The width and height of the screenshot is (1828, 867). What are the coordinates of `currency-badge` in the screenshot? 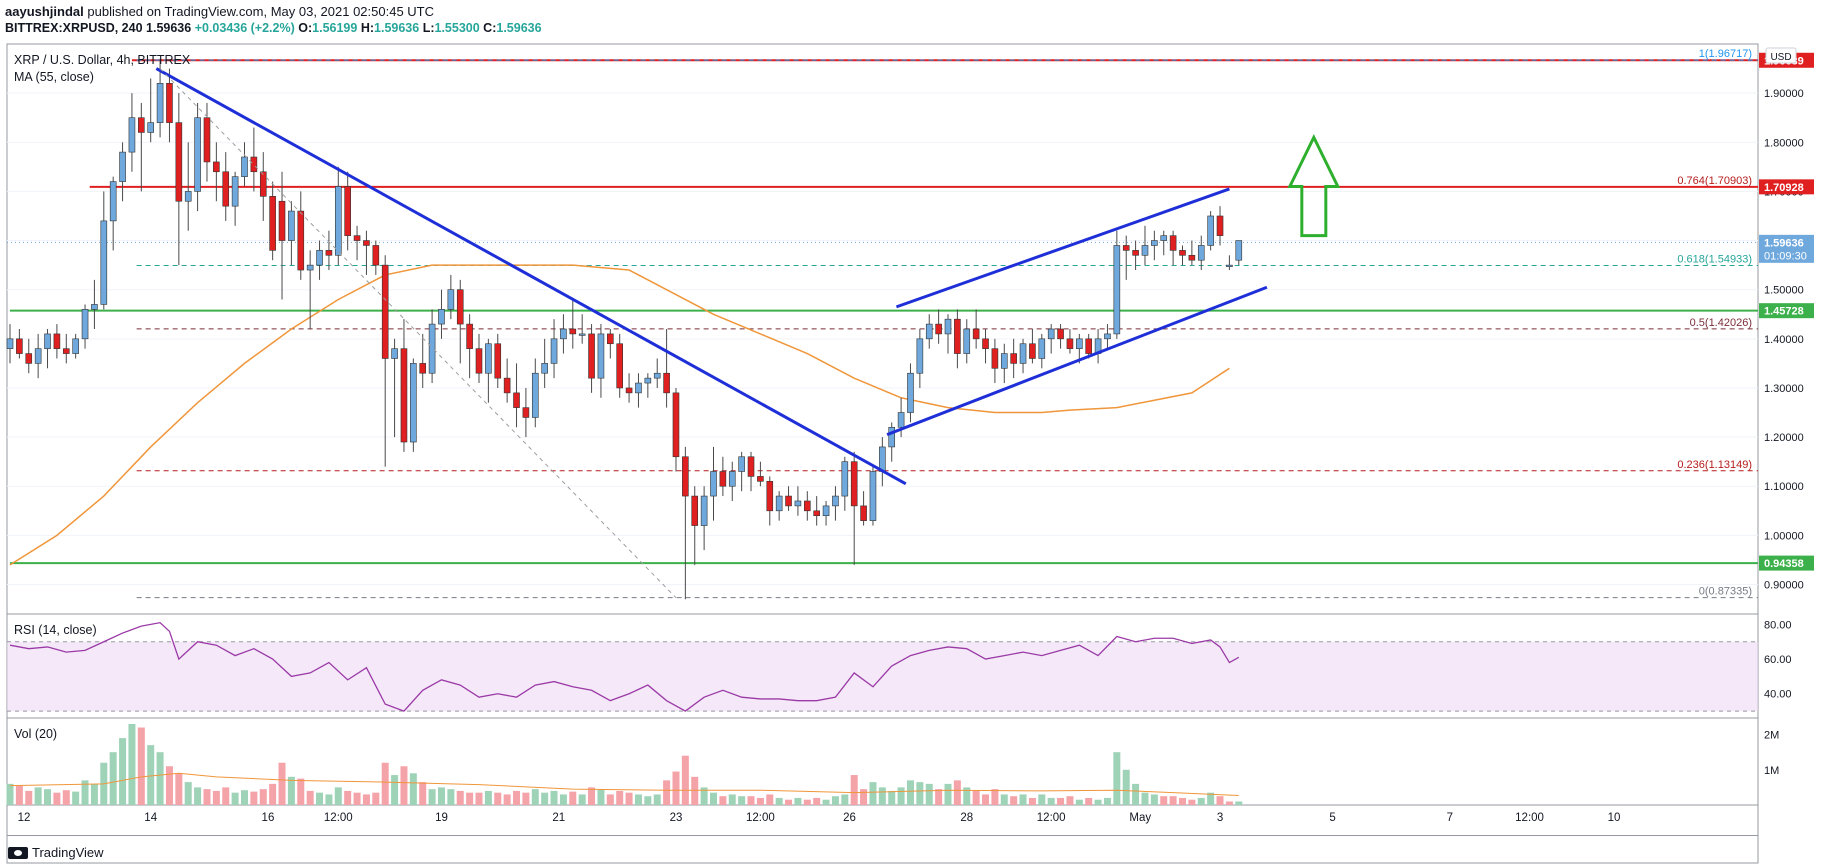 It's located at (1781, 55).